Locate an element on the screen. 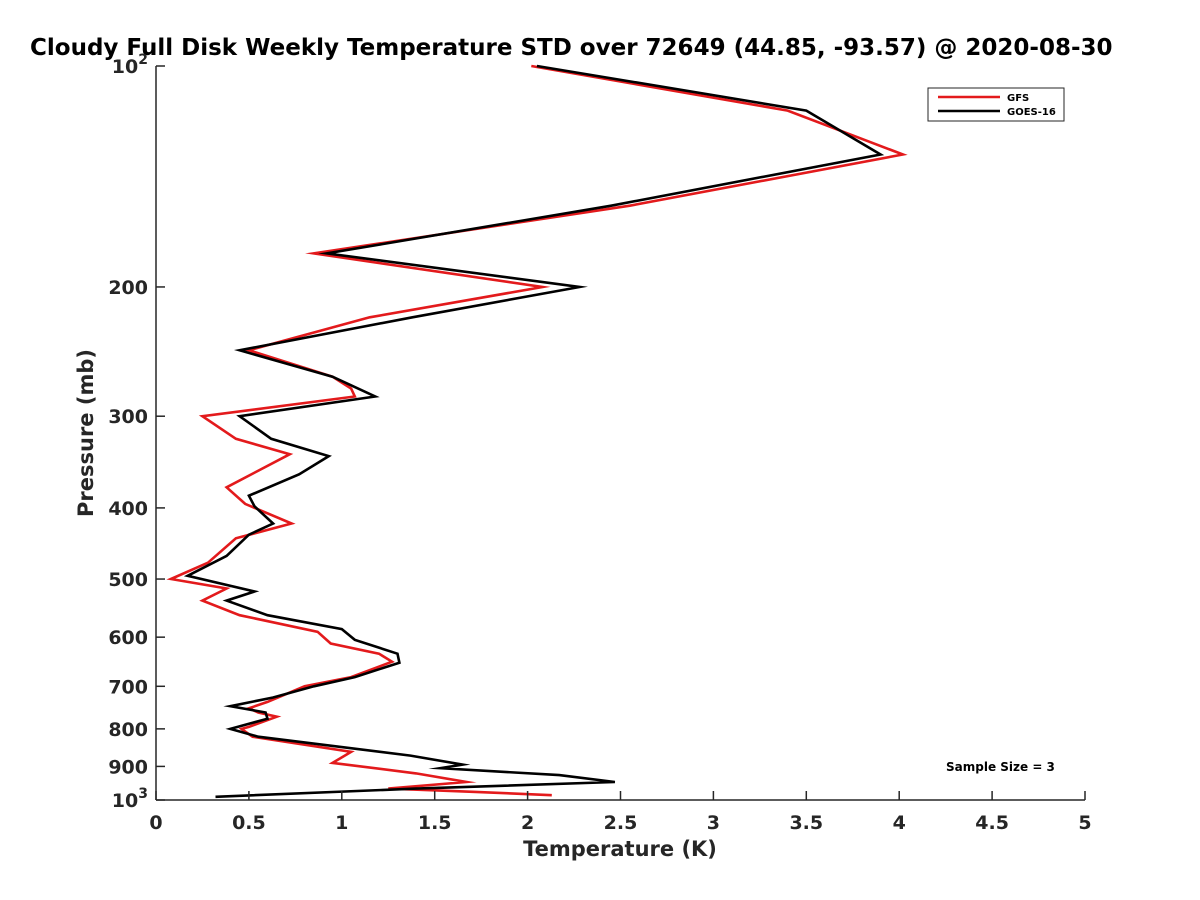 The image size is (1200, 900). legend: GFS GOES-16 is located at coordinates (996, 104).